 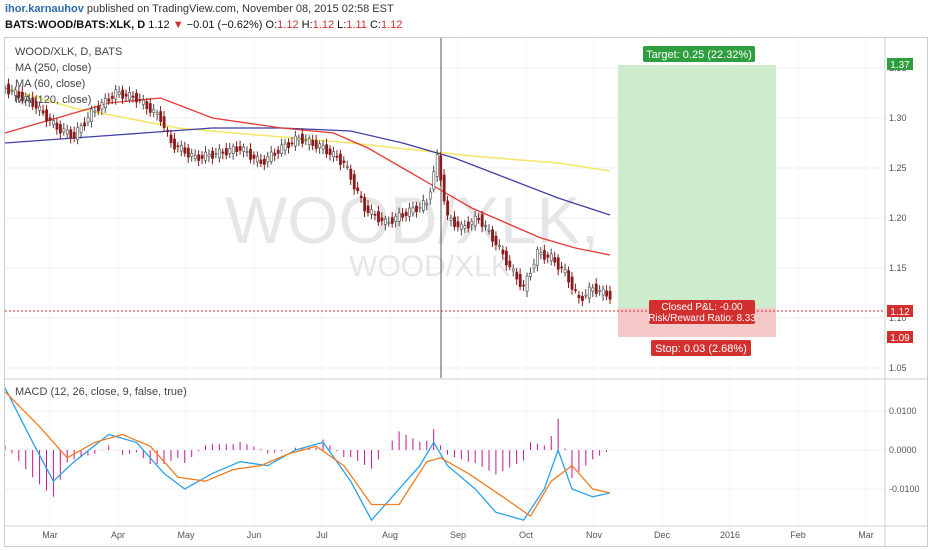 I want to click on legend-main: WOOD/XLK, D, BATS, so click(x=69, y=52).